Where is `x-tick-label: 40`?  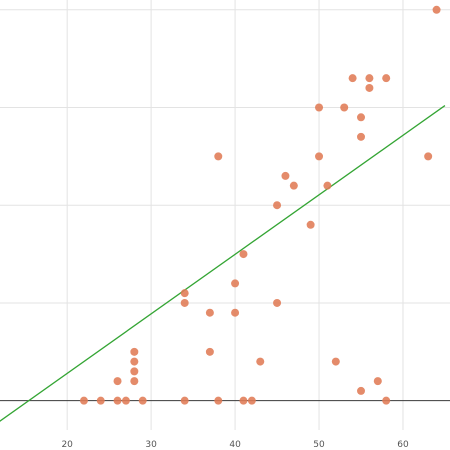 x-tick-label: 40 is located at coordinates (235, 445).